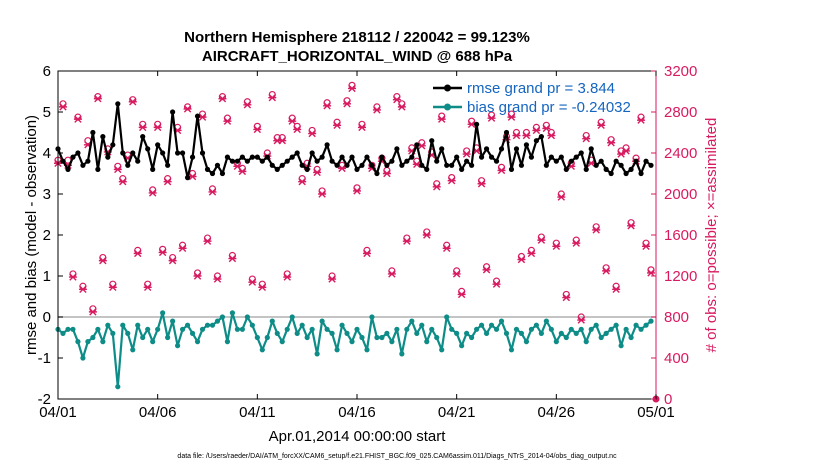  I want to click on y-tick-label: -2, so click(44, 399).